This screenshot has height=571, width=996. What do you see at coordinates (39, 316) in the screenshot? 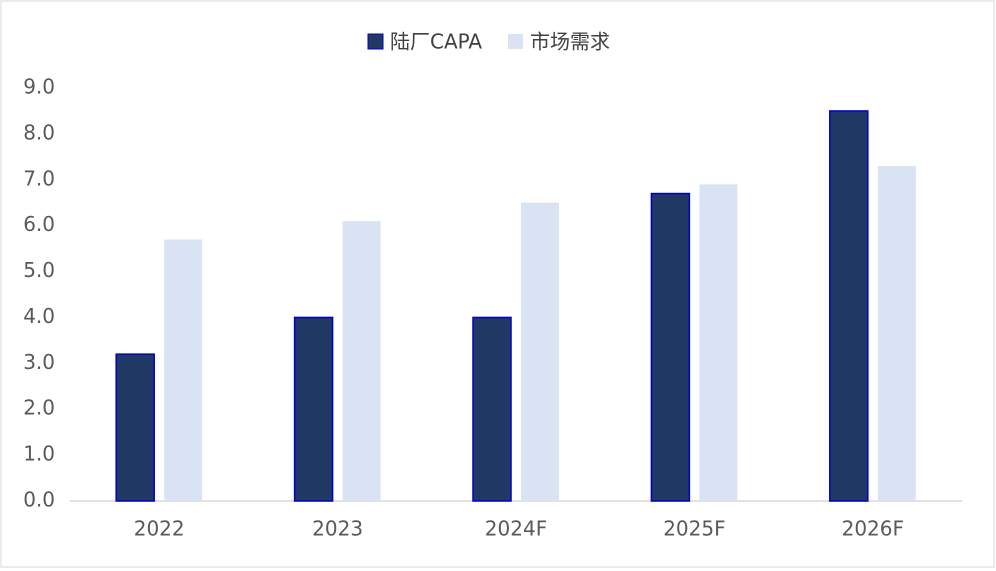
I see `y-tick-label: 4.0` at bounding box center [39, 316].